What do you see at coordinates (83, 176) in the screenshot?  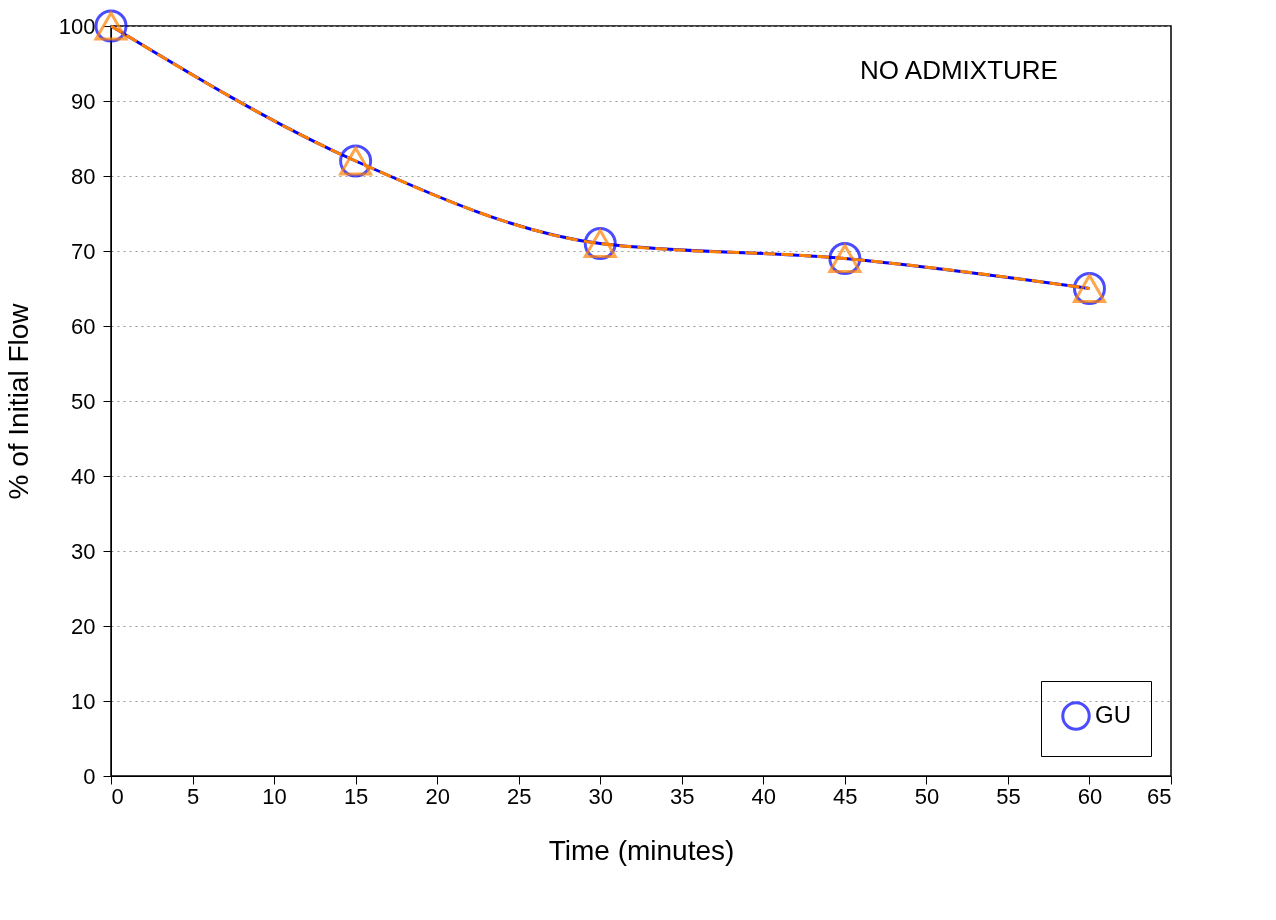 I see `y-tick-label: 80` at bounding box center [83, 176].